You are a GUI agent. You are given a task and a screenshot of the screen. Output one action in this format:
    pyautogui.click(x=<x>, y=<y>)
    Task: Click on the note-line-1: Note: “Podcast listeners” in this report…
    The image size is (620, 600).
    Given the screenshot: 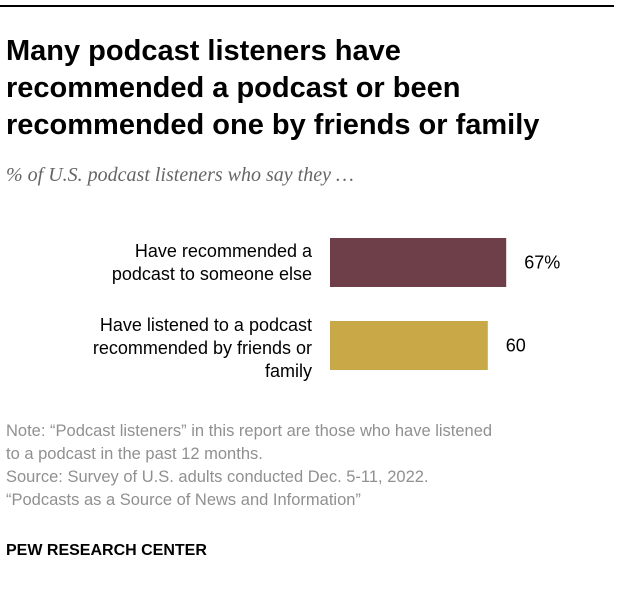 What is the action you would take?
    pyautogui.click(x=249, y=431)
    